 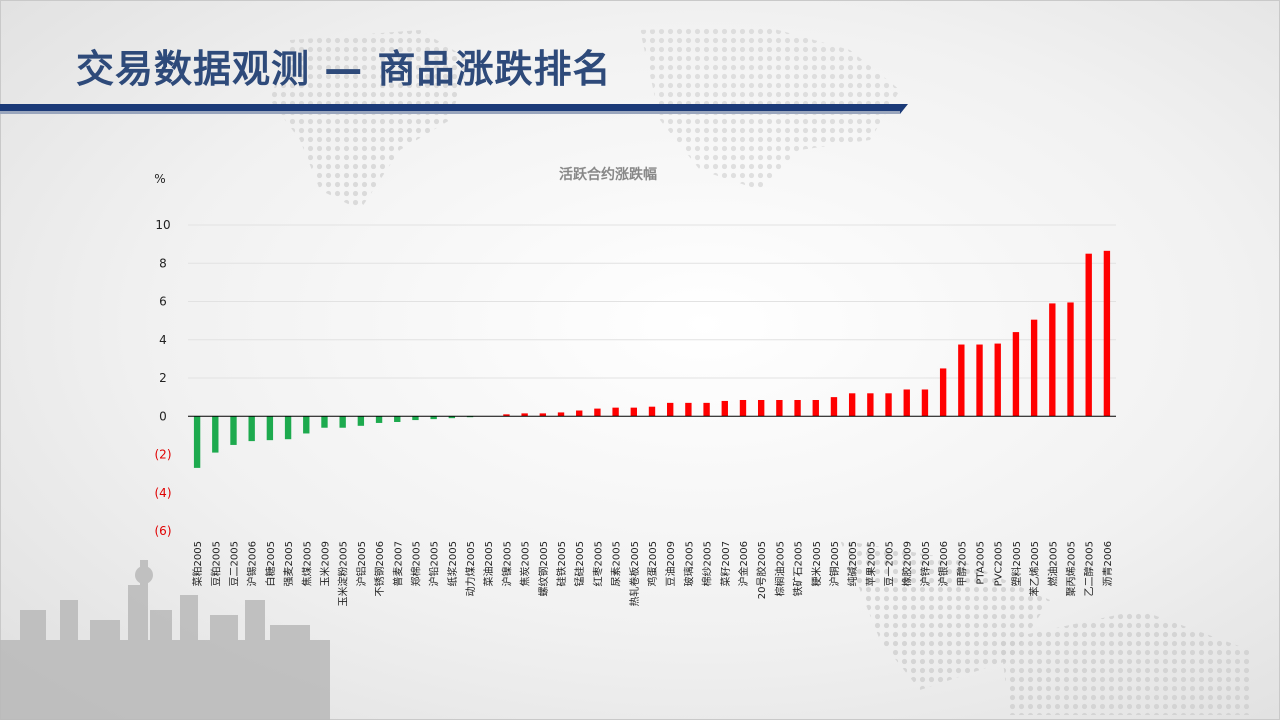 What do you see at coordinates (234, 563) in the screenshot?
I see `x-tick-label: 豆二2005` at bounding box center [234, 563].